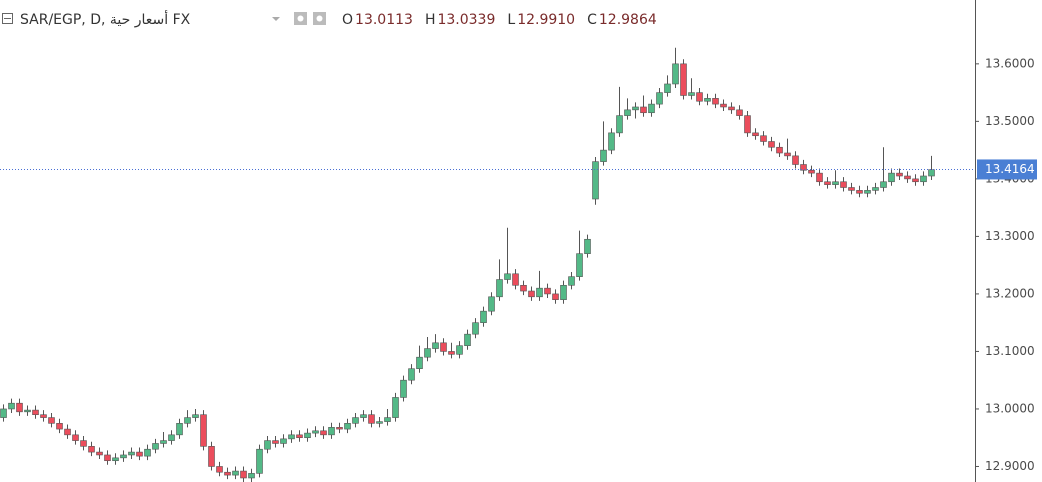 The width and height of the screenshot is (1042, 482). Describe the element at coordinates (511, 20) in the screenshot. I see `ohlc-key: L` at that location.